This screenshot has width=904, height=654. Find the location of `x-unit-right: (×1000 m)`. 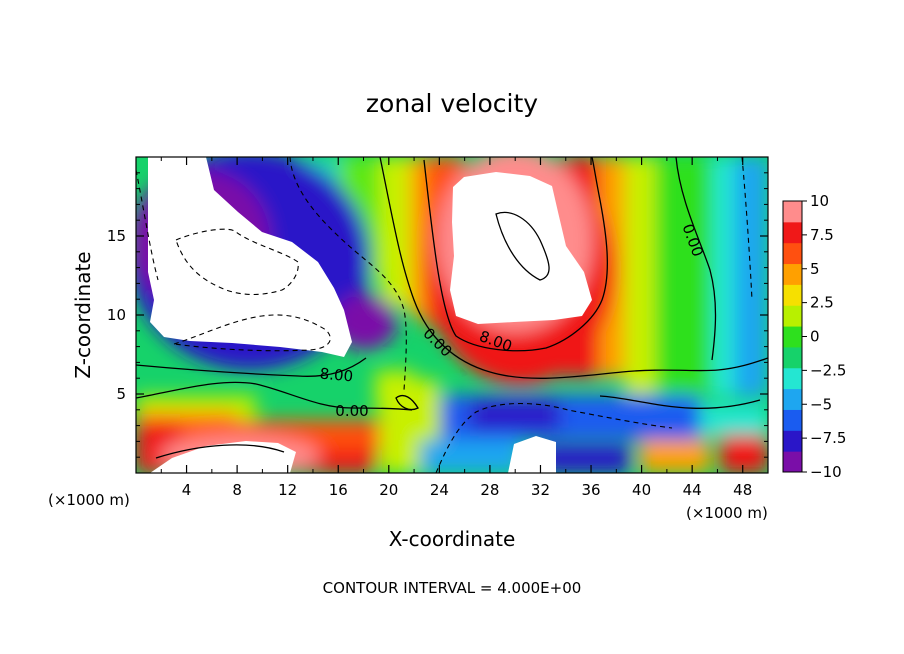

x-unit-right: (×1000 m) is located at coordinates (727, 513).